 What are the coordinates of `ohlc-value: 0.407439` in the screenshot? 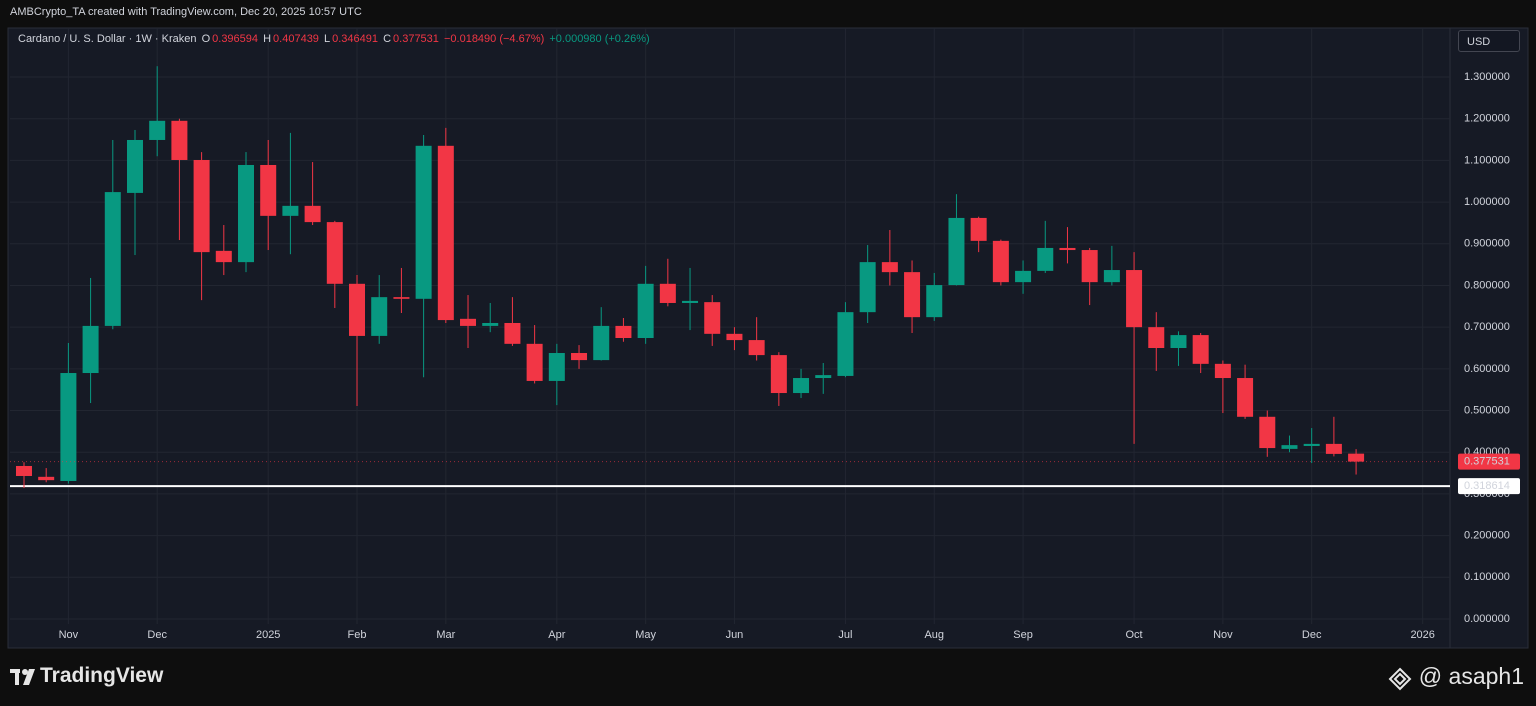 It's located at (296, 39).